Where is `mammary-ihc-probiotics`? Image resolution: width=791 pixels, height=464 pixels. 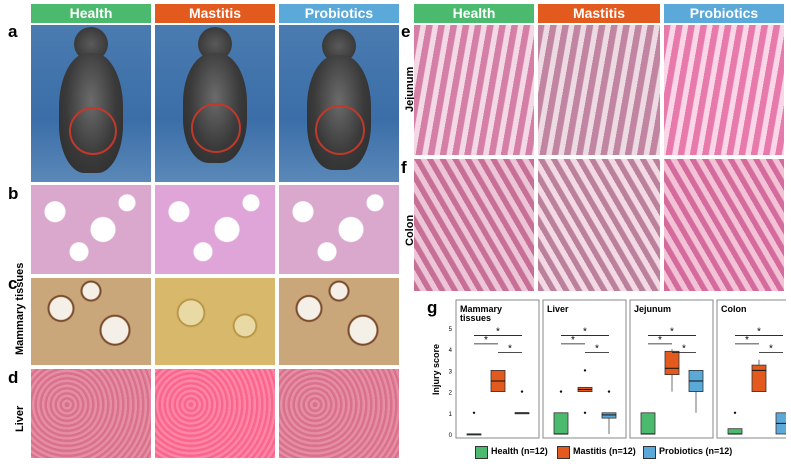 mammary-ihc-probiotics is located at coordinates (339, 321).